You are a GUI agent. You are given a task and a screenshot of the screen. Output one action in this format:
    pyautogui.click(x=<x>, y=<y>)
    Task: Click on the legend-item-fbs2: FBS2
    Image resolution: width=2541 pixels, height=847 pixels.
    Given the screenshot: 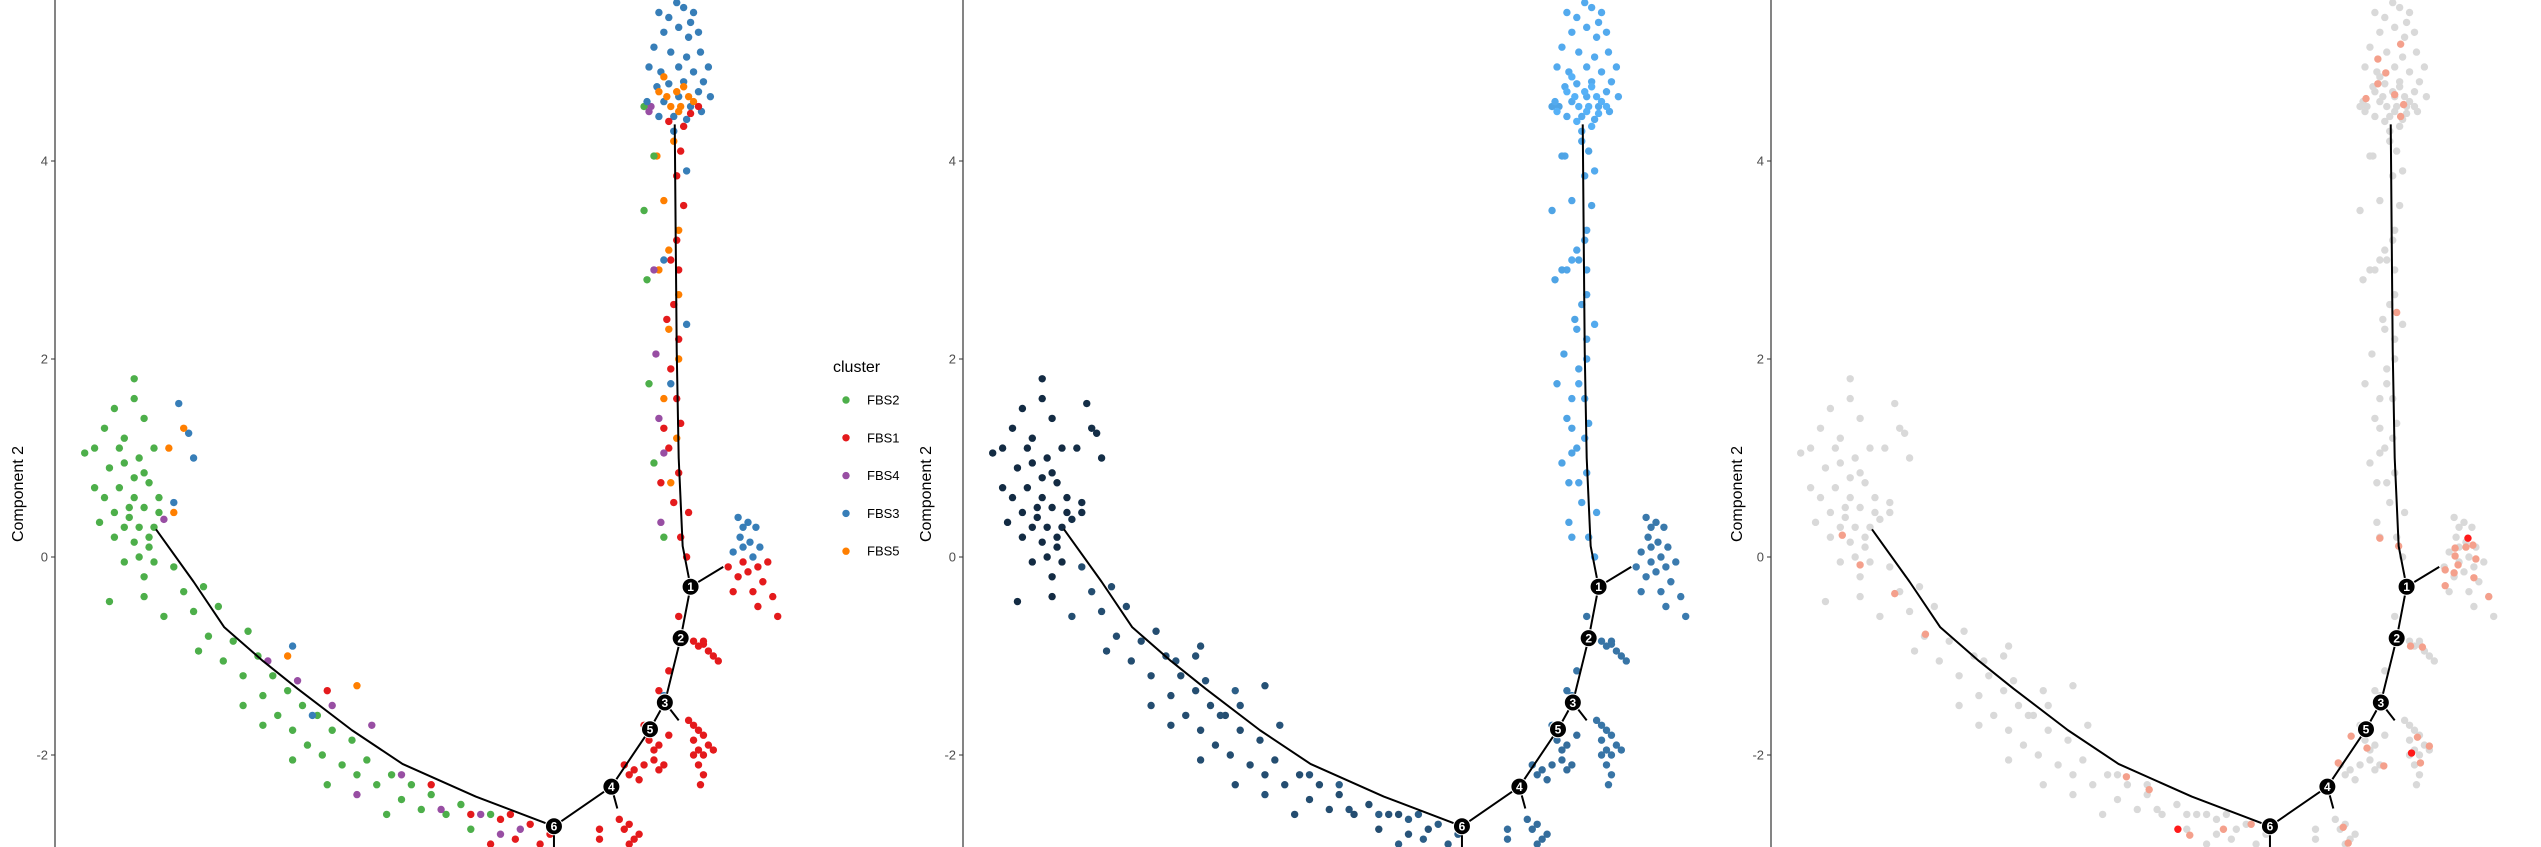 What is the action you would take?
    pyautogui.click(x=871, y=400)
    